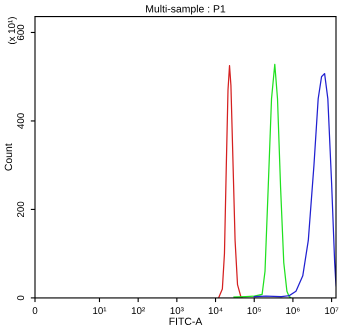 Image resolution: width=350 pixels, height=331 pixels. Describe the element at coordinates (12, 30) in the screenshot. I see `text: (x 10¹)` at that location.